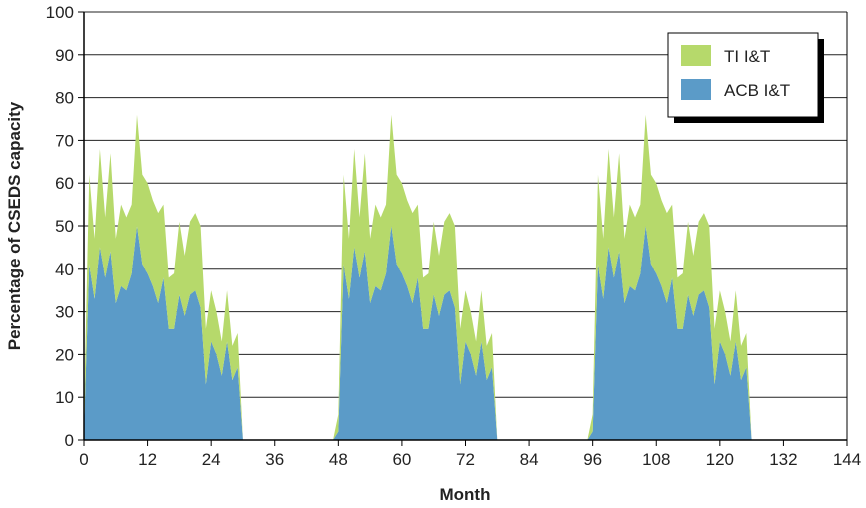  I want to click on y-tick-labels: 0 10 20 30 40 50 60 70 80 90 100, so click(65, 226).